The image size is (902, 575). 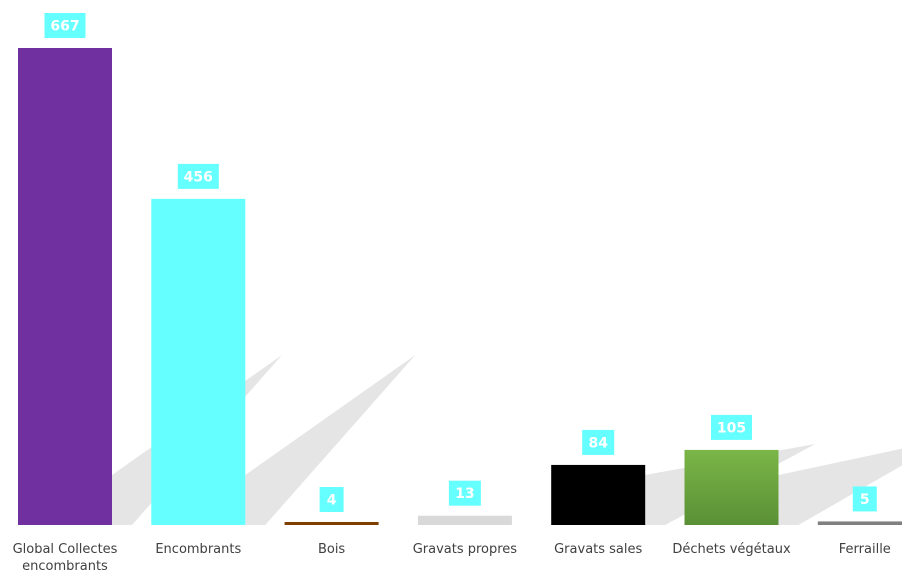 I want to click on data-label: 5, so click(x=865, y=500).